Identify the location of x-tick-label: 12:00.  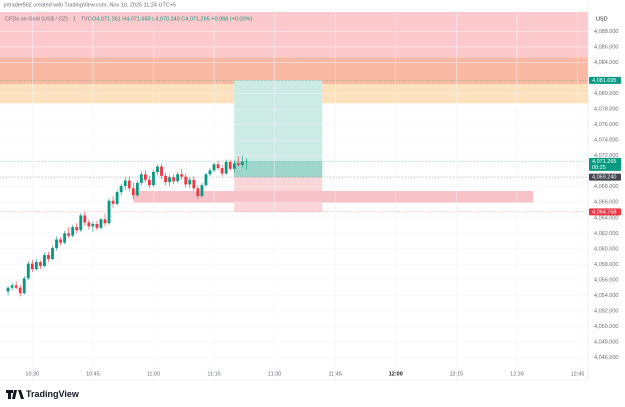
(396, 374).